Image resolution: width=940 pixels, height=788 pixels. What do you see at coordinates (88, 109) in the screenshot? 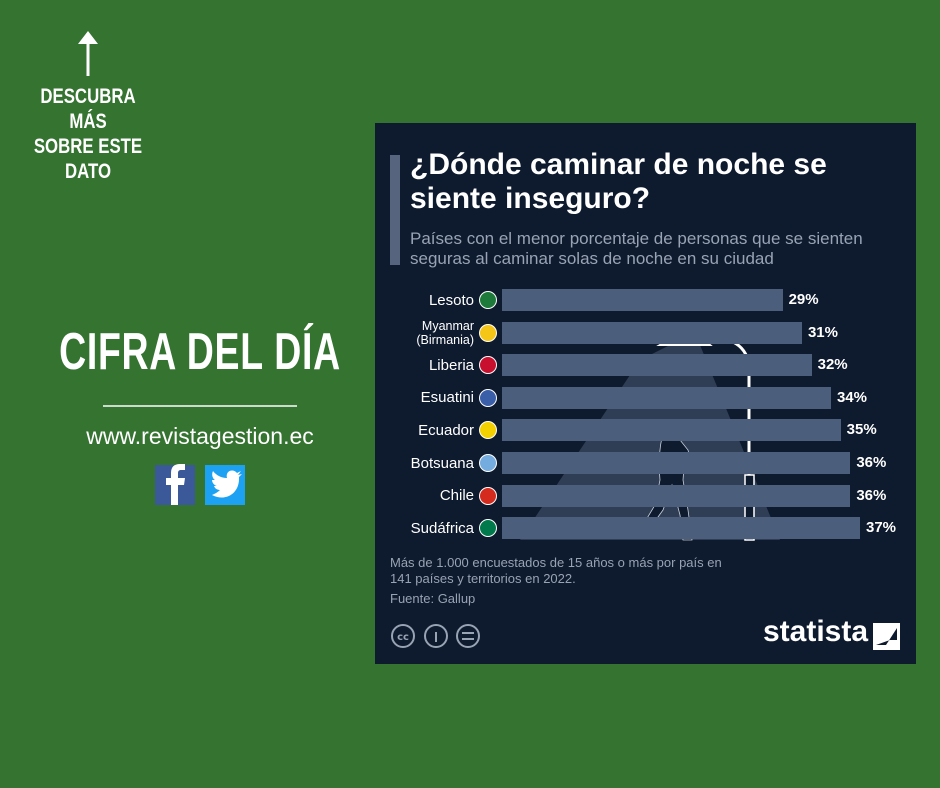
I see `cta-line: DESCUBRA MÁS` at bounding box center [88, 109].